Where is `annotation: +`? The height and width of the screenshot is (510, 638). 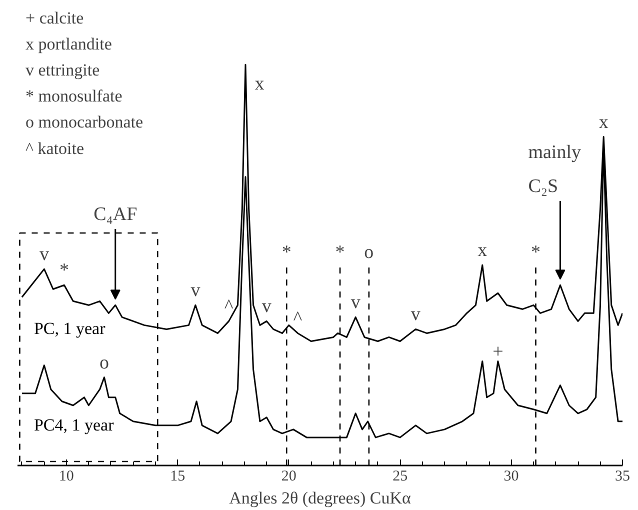
annotation: + is located at coordinates (498, 351).